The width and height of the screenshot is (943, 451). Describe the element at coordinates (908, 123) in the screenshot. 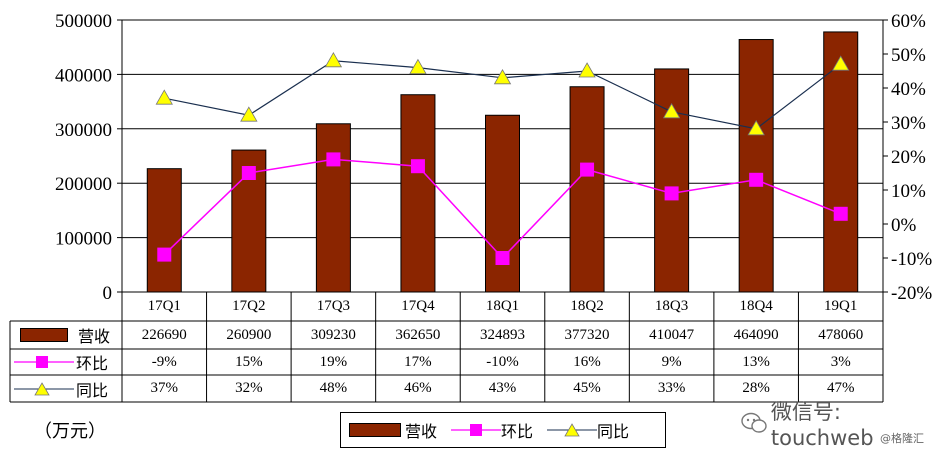

I see `right-tick-label: 30%` at that location.